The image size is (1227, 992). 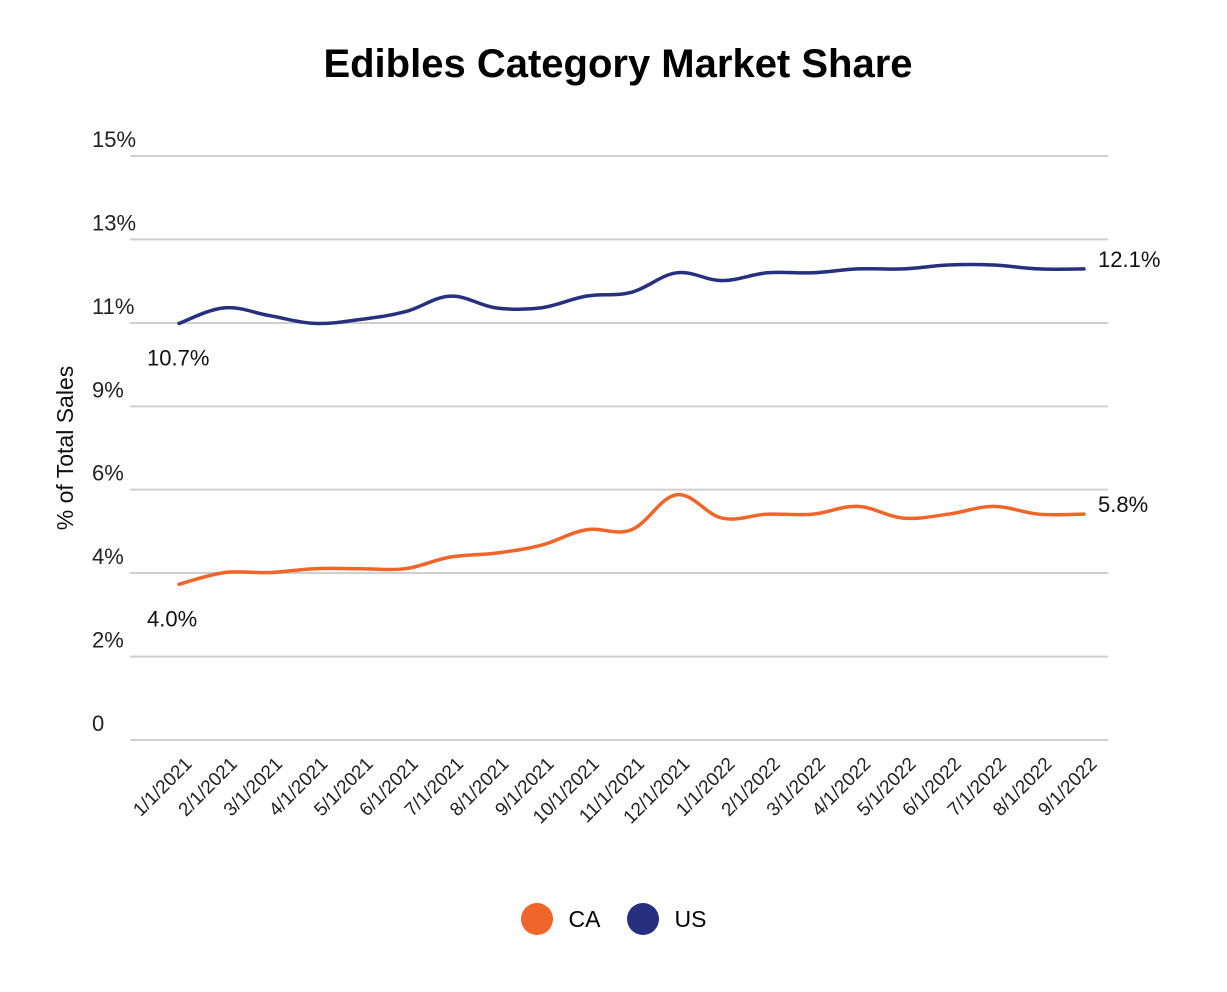 I want to click on legend-swatch-ca, so click(x=536, y=919).